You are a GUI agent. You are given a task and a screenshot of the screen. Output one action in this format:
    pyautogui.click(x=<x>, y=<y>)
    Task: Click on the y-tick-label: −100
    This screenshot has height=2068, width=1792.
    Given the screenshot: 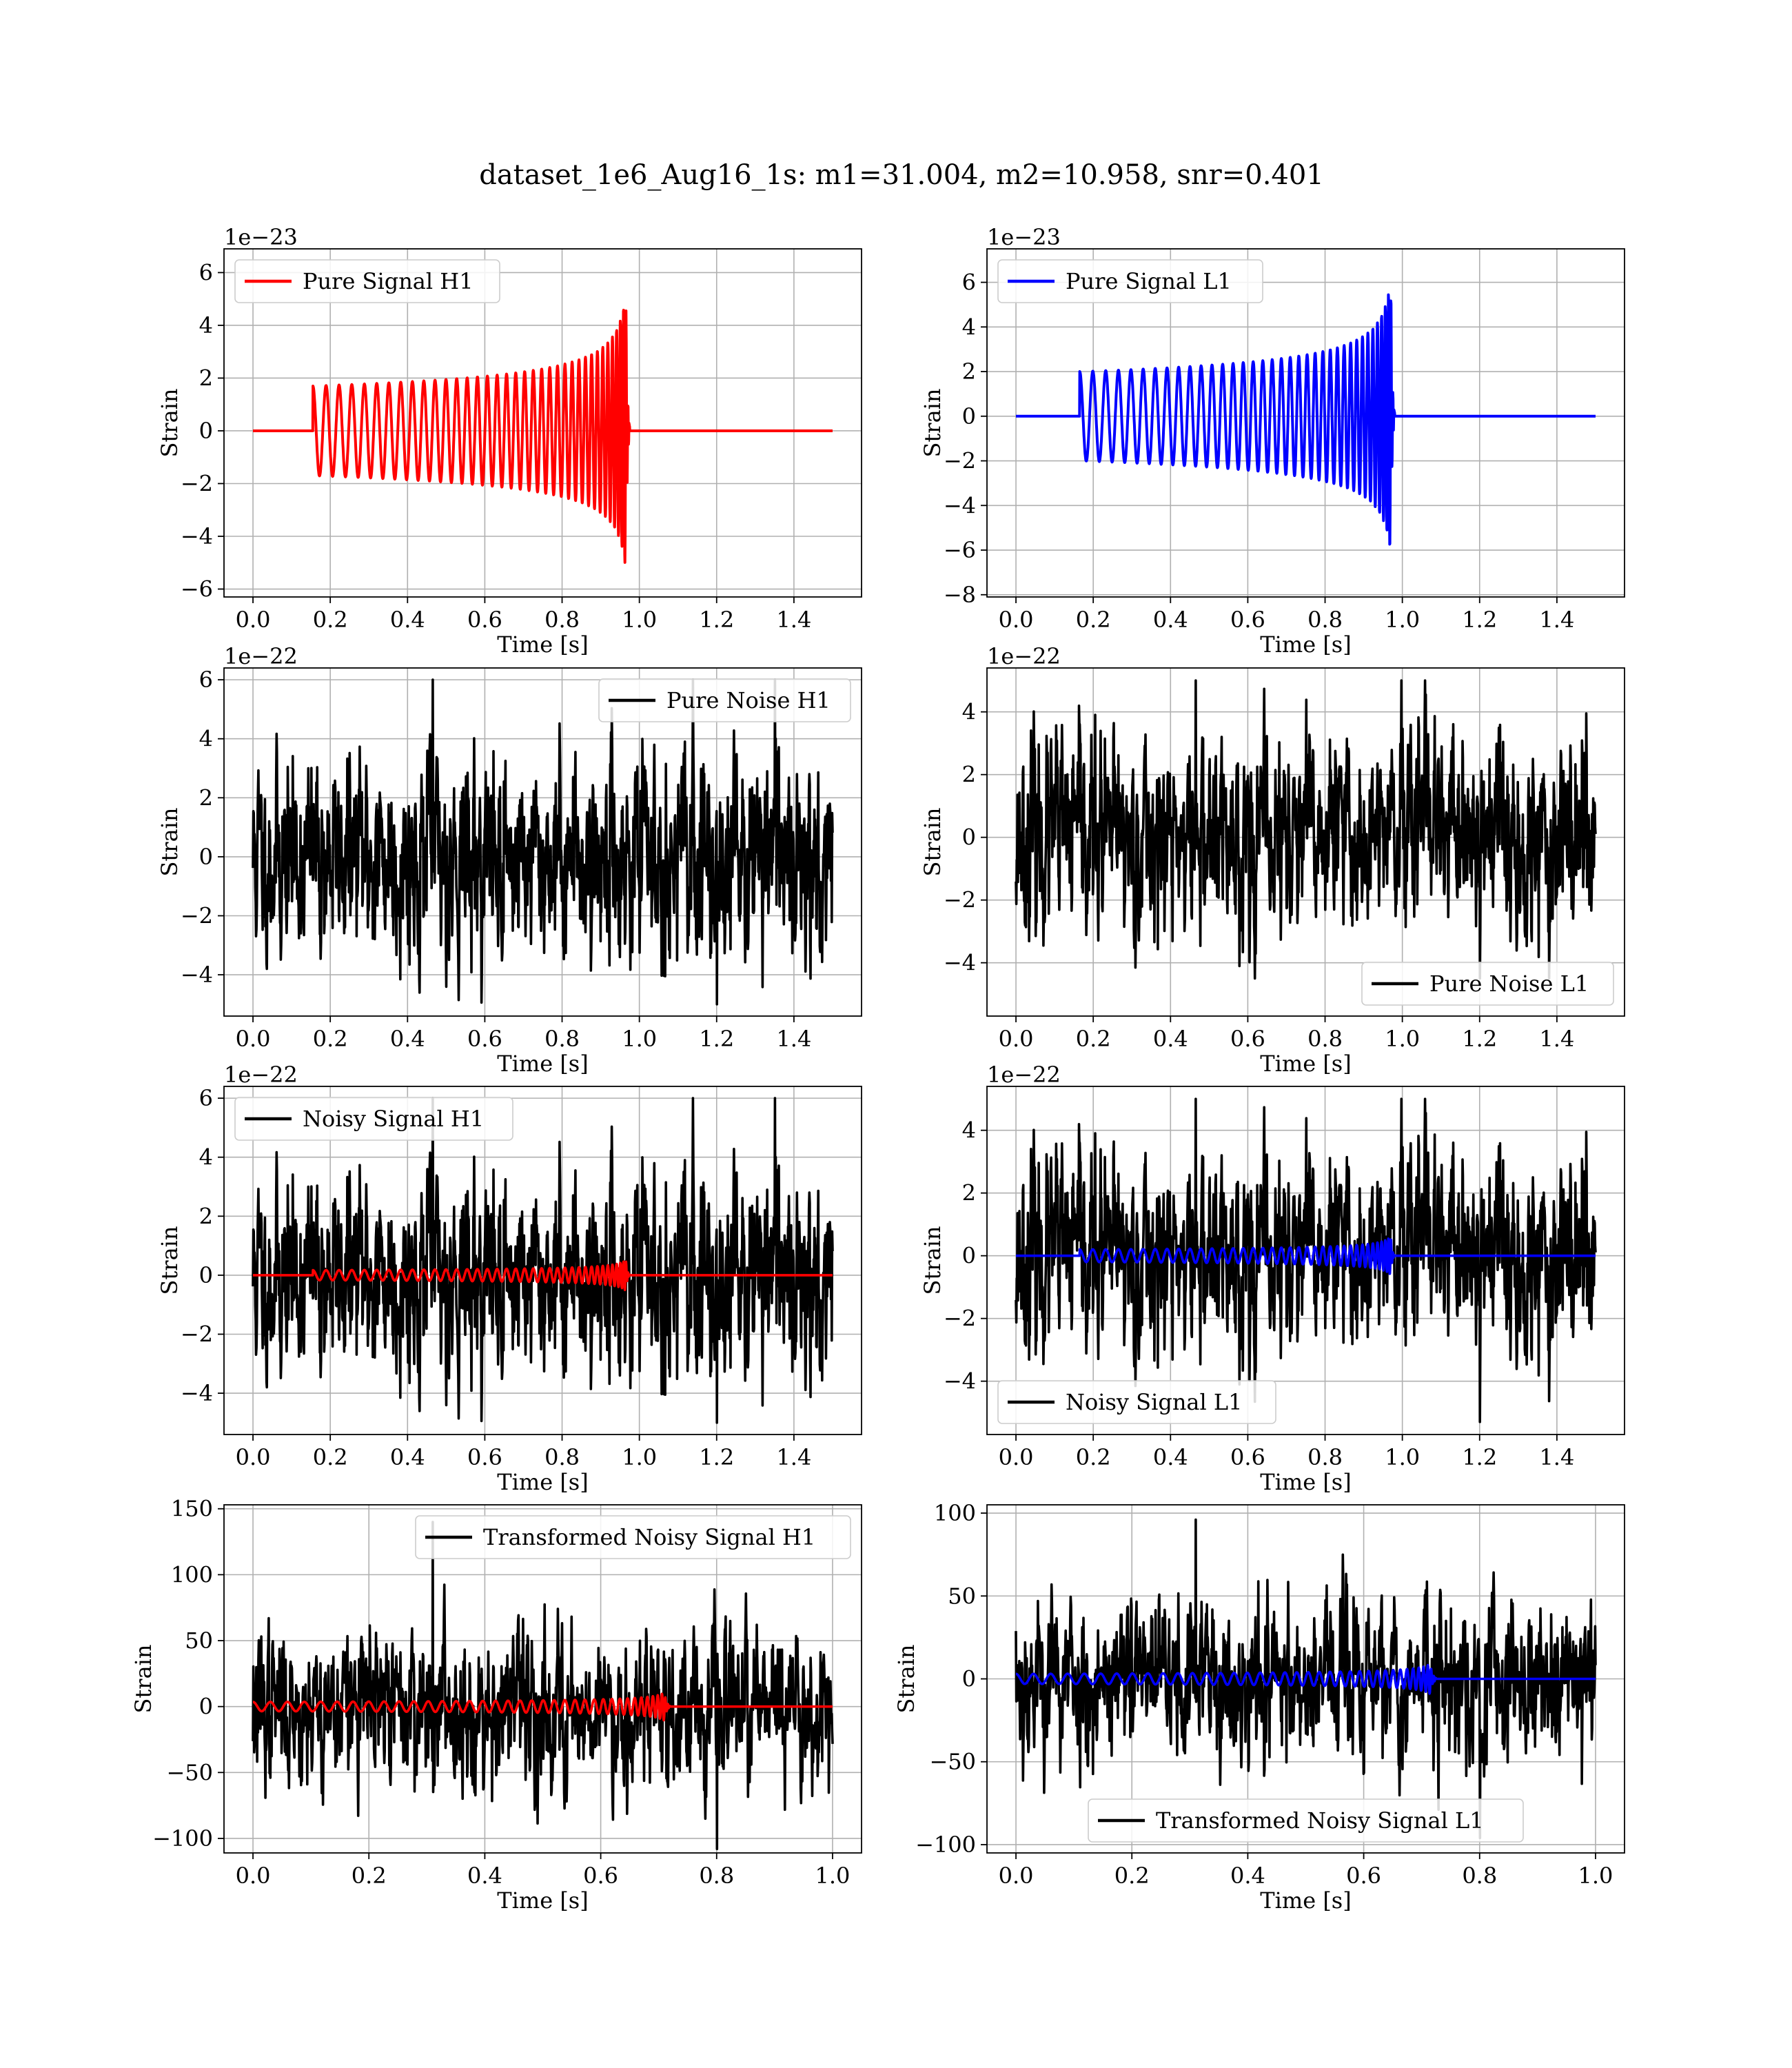 What is the action you would take?
    pyautogui.click(x=182, y=1838)
    